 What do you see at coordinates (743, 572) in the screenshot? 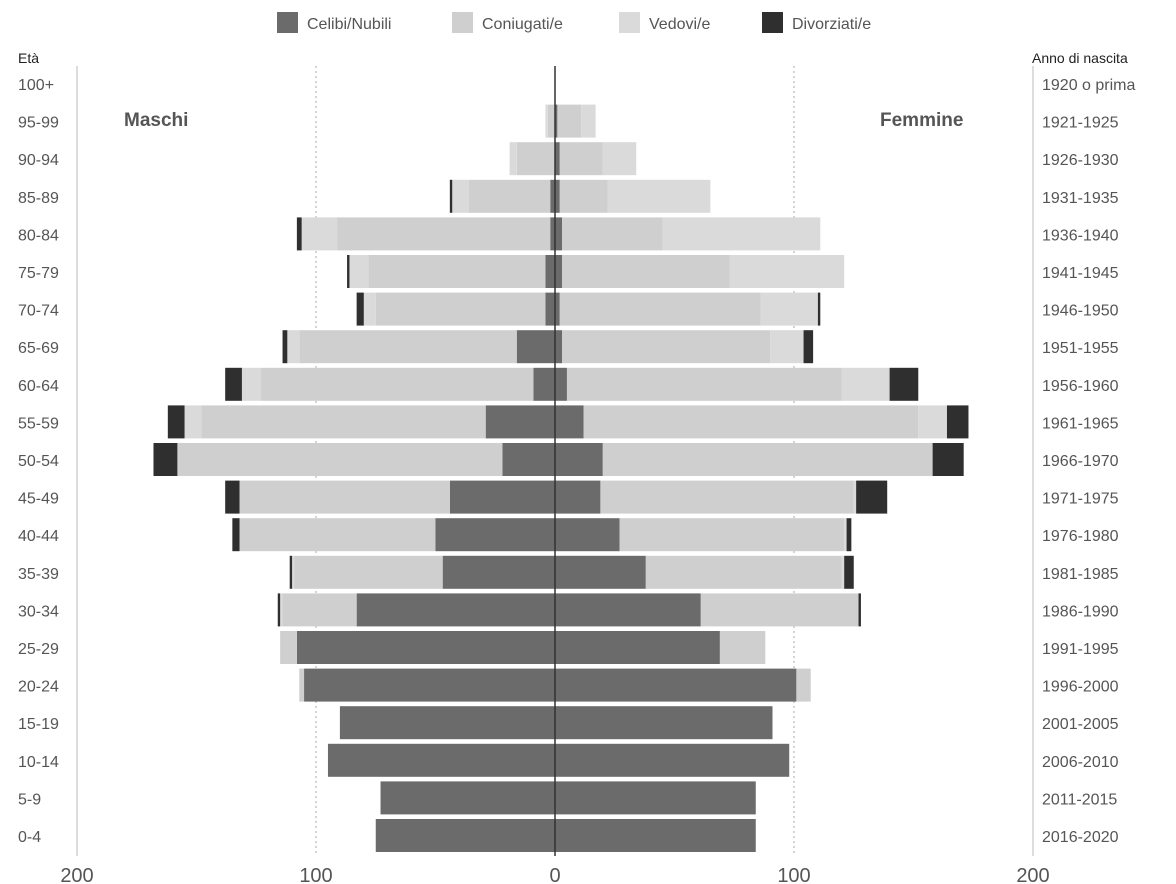
I see `bar-female-35-39-Coniugati/e` at bounding box center [743, 572].